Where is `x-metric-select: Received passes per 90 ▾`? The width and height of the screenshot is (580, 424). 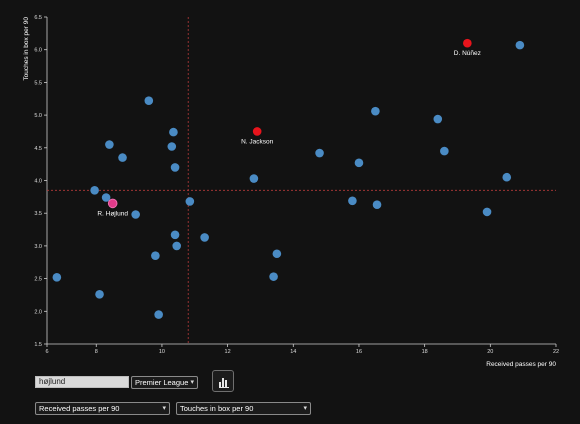 x-metric-select: Received passes per 90 ▾ is located at coordinates (102, 408).